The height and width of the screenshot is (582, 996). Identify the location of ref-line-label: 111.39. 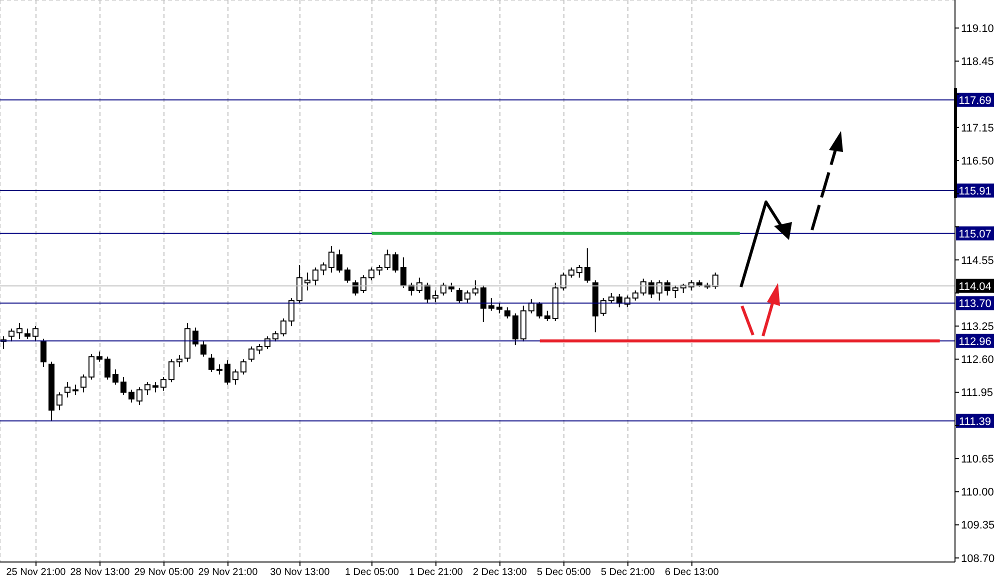
(975, 422).